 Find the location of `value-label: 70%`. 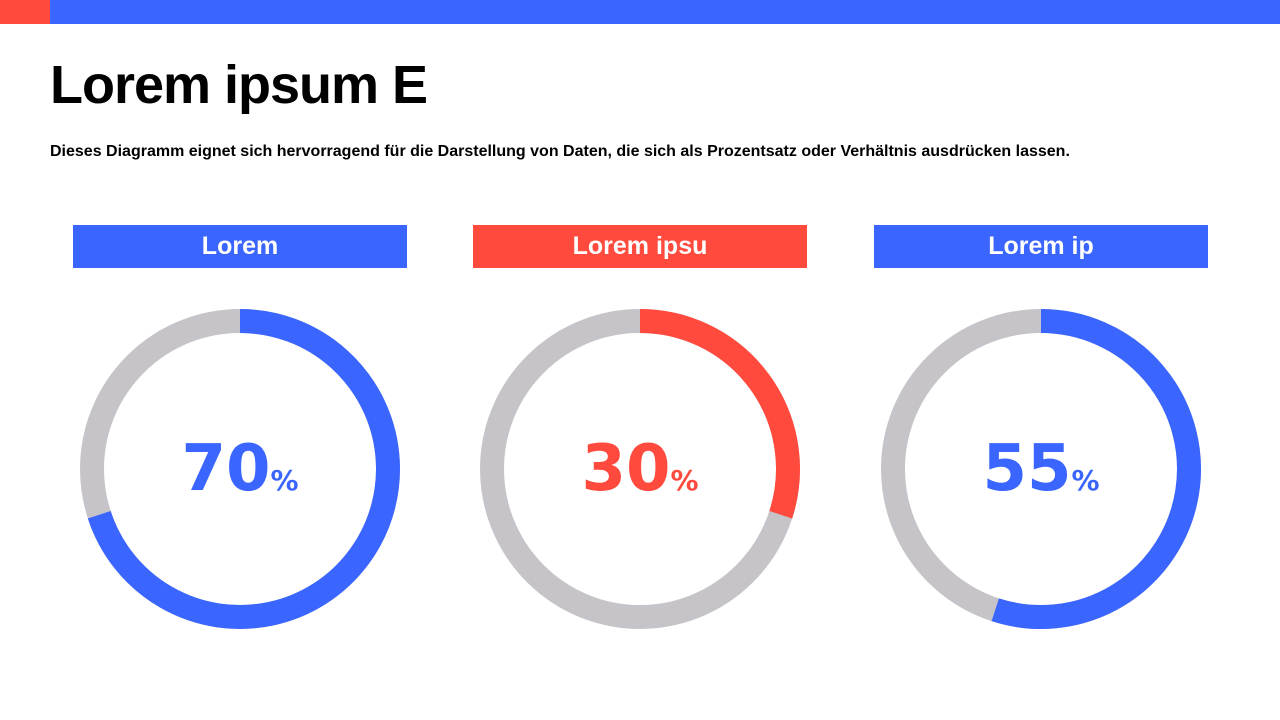

value-label: 70% is located at coordinates (239, 469).